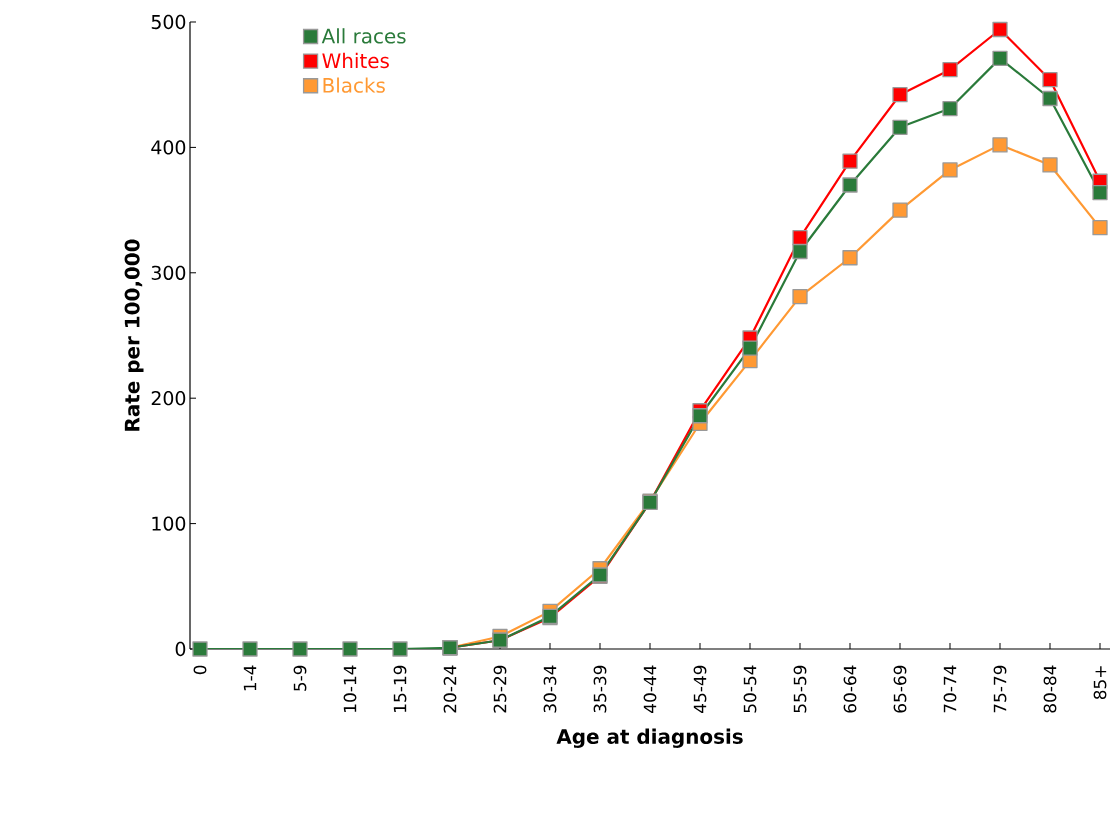 The height and width of the screenshot is (825, 1117). Describe the element at coordinates (300, 678) in the screenshot. I see `x-tick-label: 5-9` at that location.